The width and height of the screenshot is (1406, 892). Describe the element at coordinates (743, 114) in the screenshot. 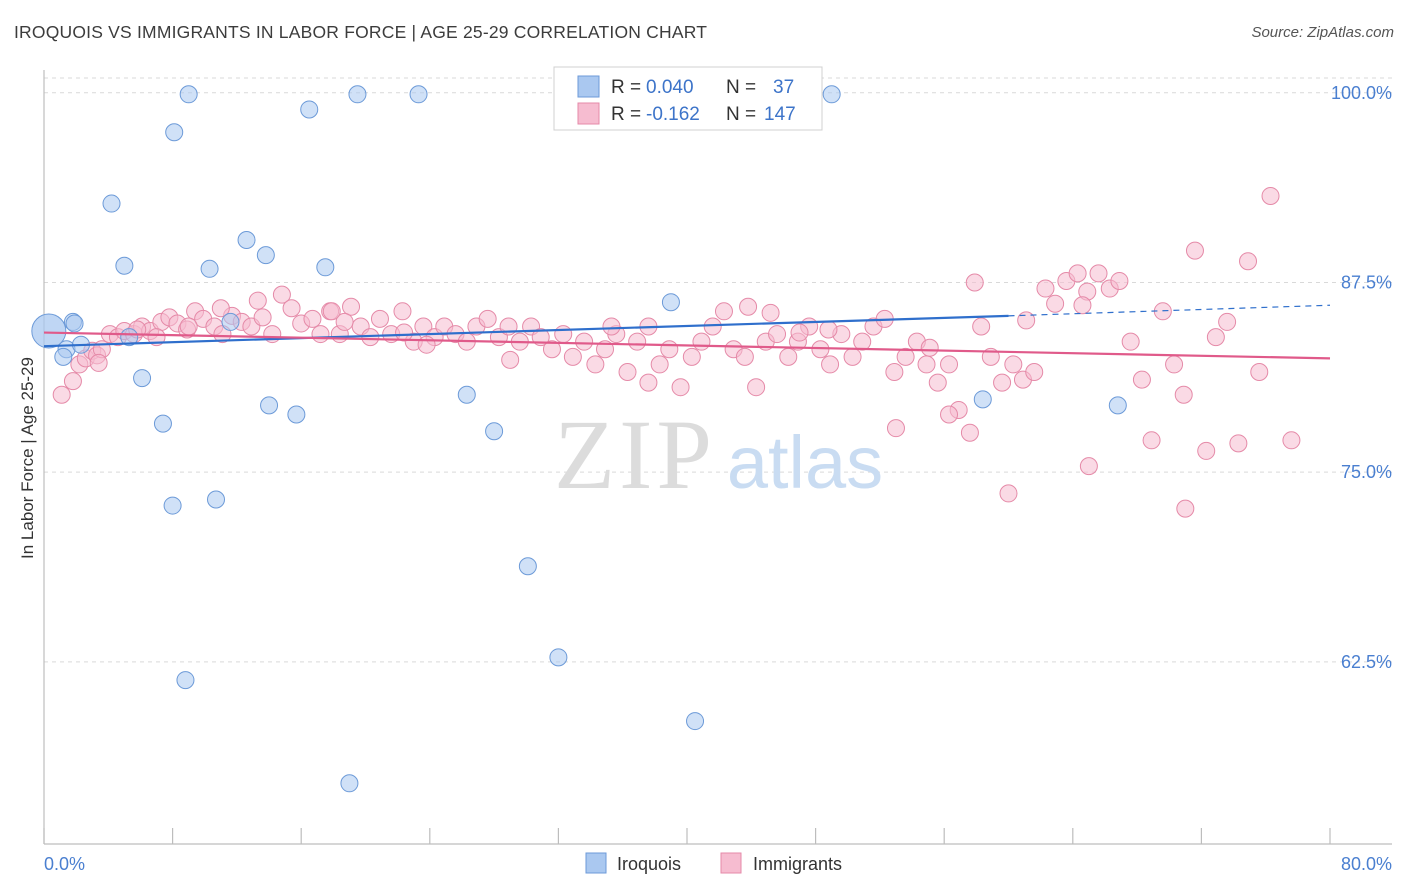

I see `stats-n-label-2: N =` at that location.